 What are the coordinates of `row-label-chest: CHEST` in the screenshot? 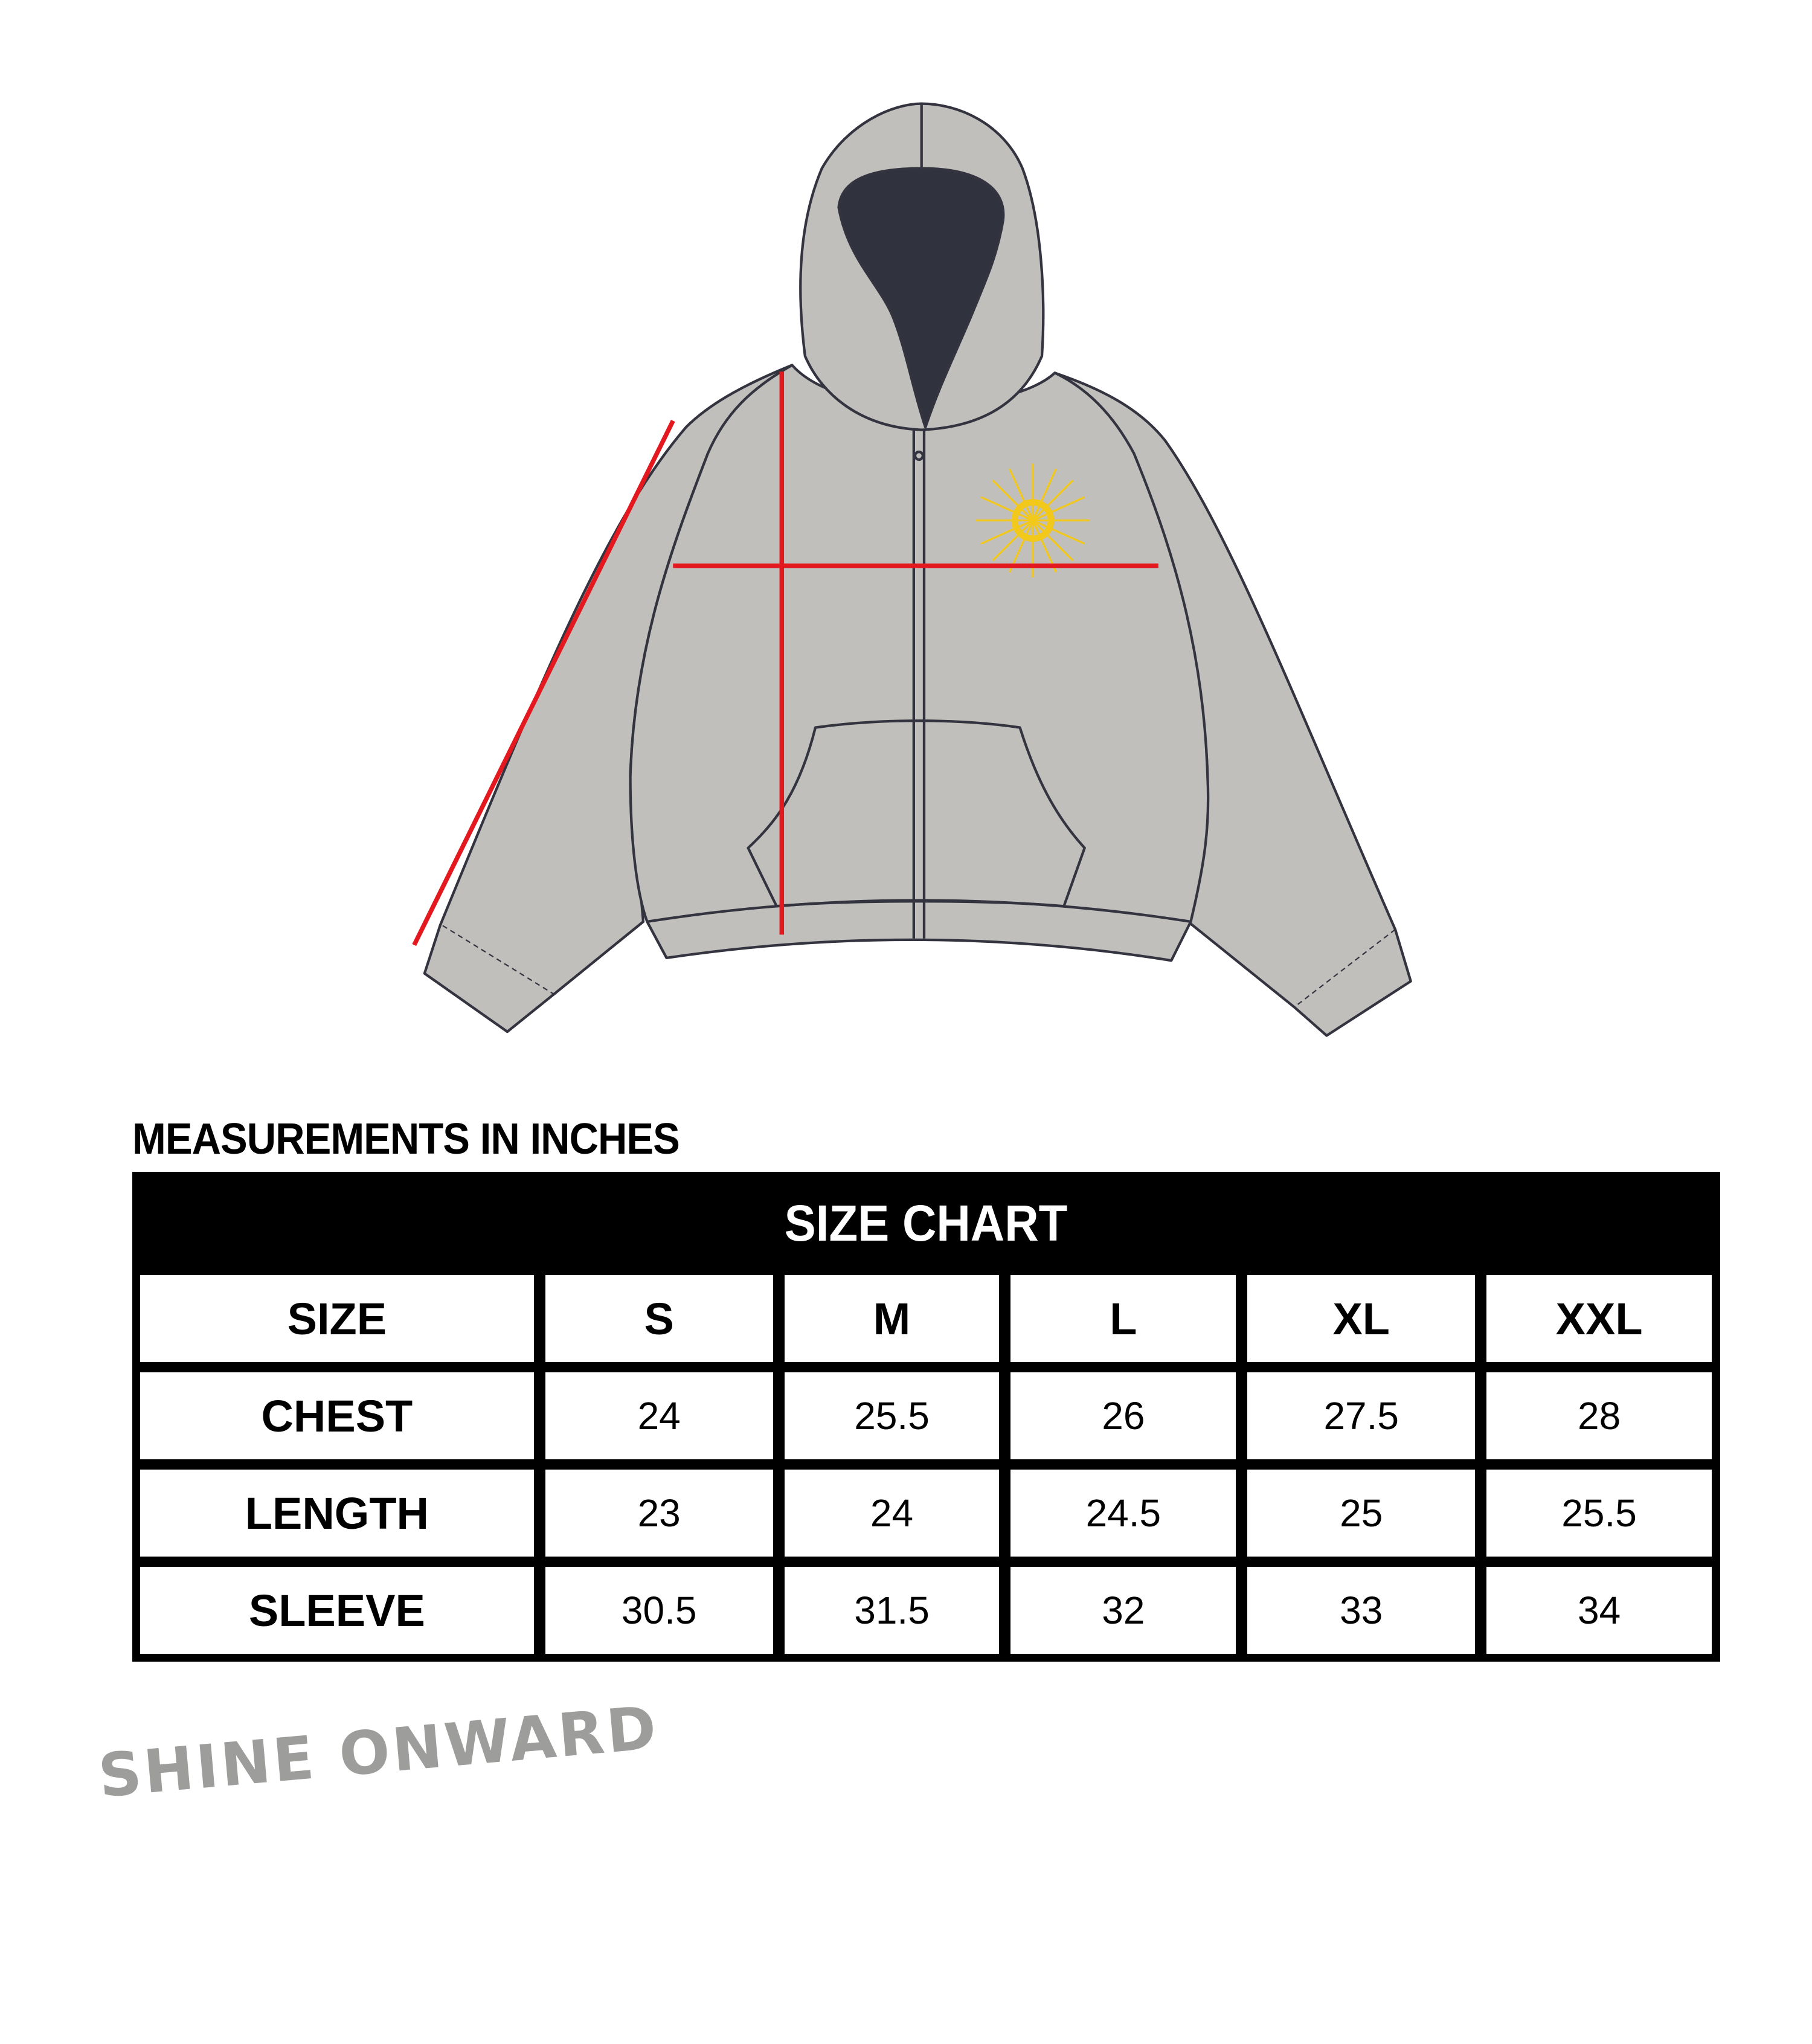 It's located at (337, 1415).